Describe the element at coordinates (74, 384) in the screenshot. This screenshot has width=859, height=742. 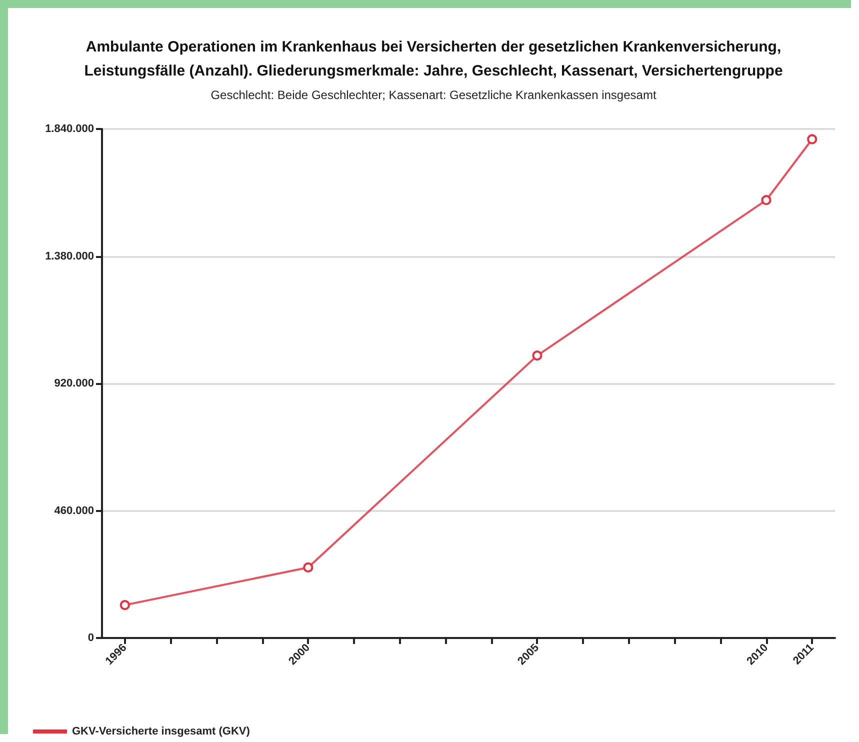
I see `y-tick-label: 920.000` at that location.